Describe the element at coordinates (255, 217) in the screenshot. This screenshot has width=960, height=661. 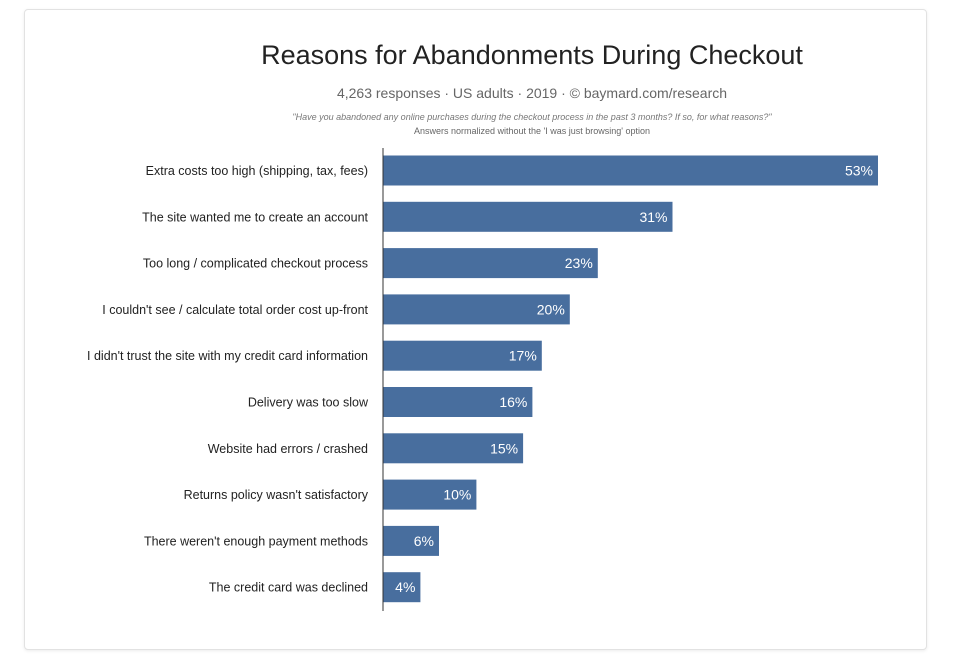
I see `category-label: The site wanted me to create an account` at that location.